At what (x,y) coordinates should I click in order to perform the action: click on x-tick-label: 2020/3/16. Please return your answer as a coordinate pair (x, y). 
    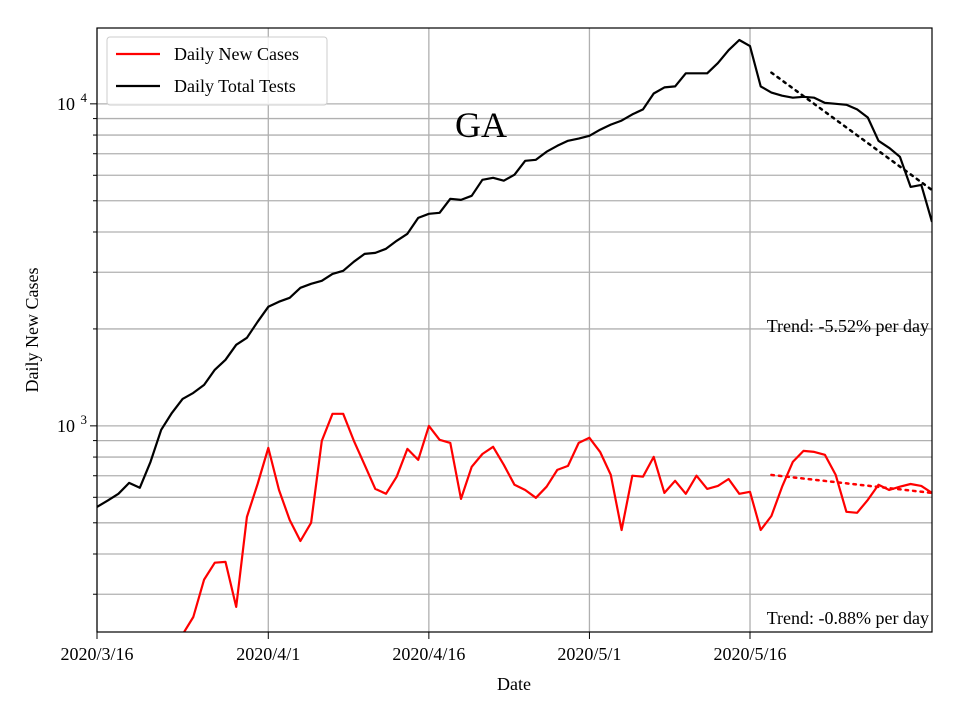
    Looking at the image, I should click on (96, 654).